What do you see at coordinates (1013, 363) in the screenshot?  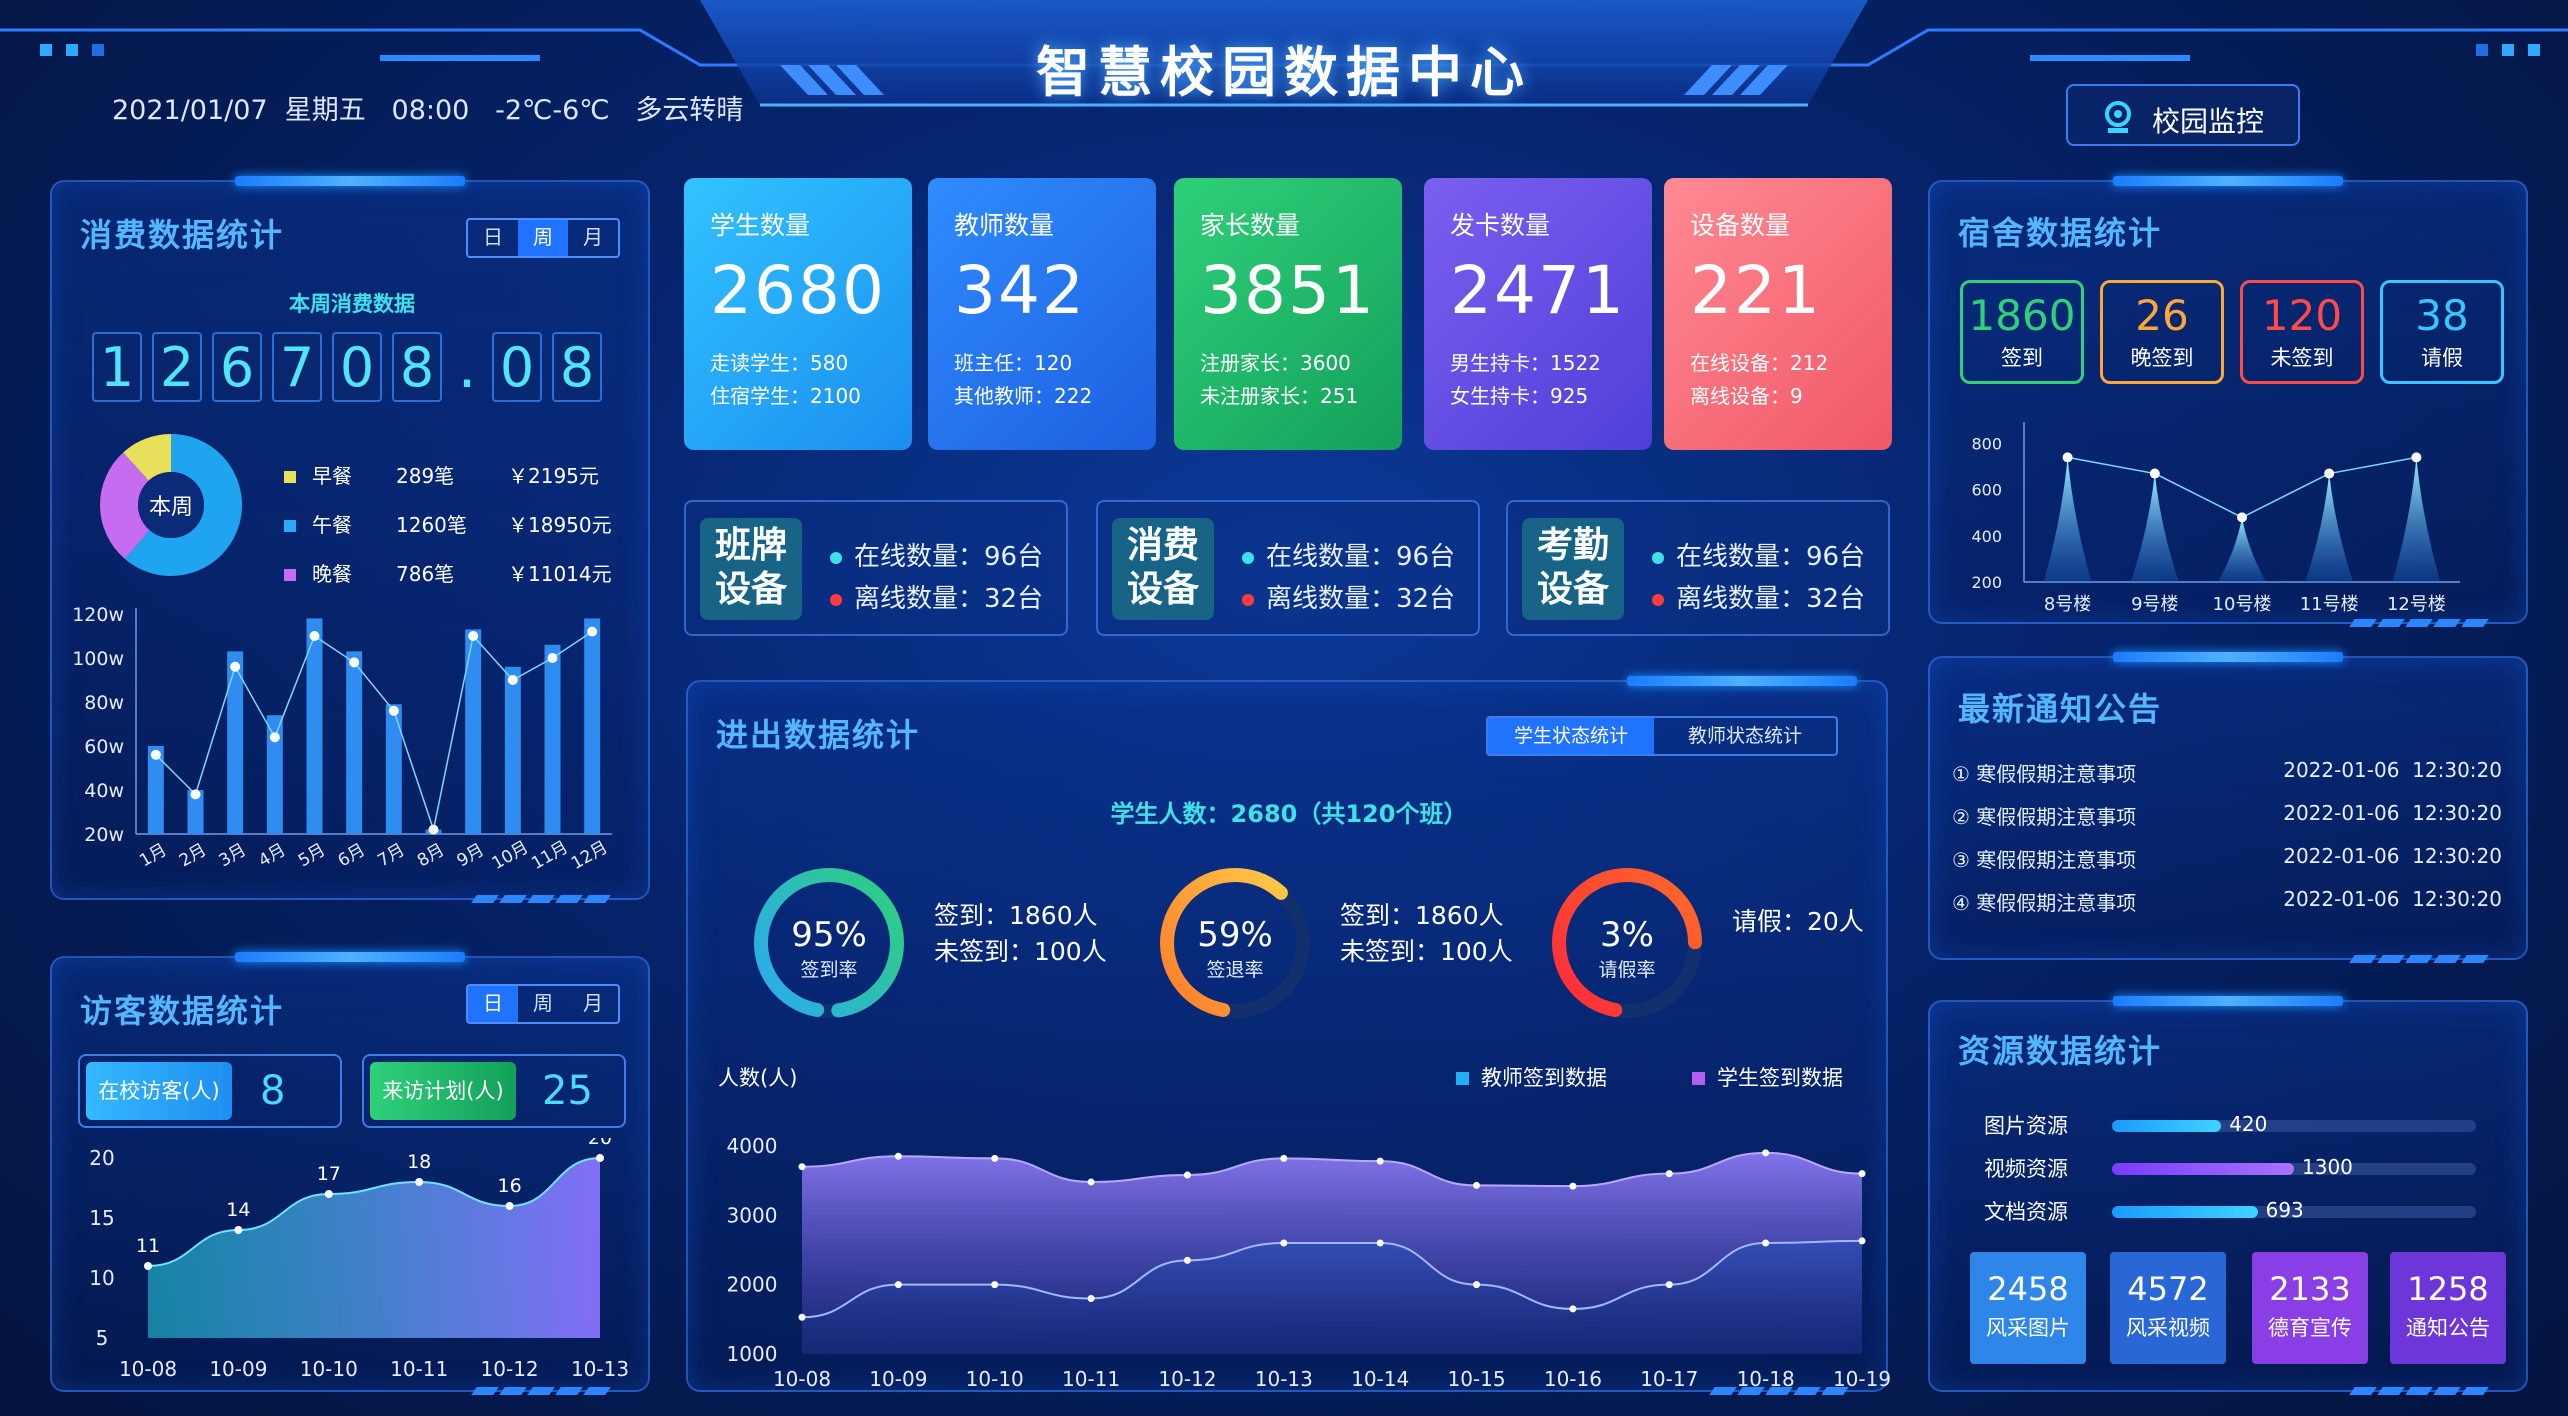 I see `stat-detail: 班主任：120` at bounding box center [1013, 363].